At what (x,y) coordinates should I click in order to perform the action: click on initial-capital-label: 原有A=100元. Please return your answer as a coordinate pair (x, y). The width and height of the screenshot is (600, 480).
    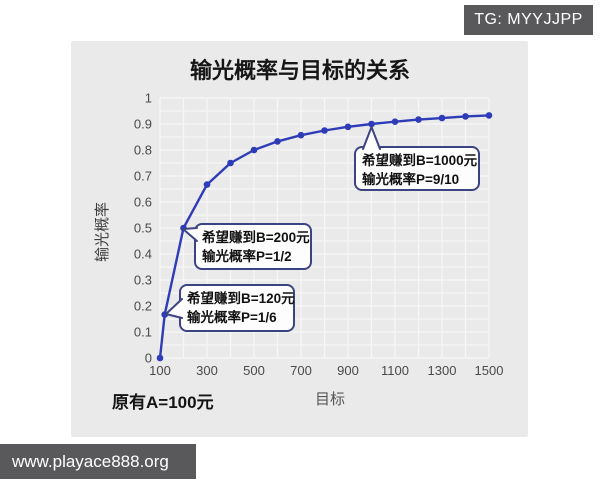
    Looking at the image, I should click on (163, 402).